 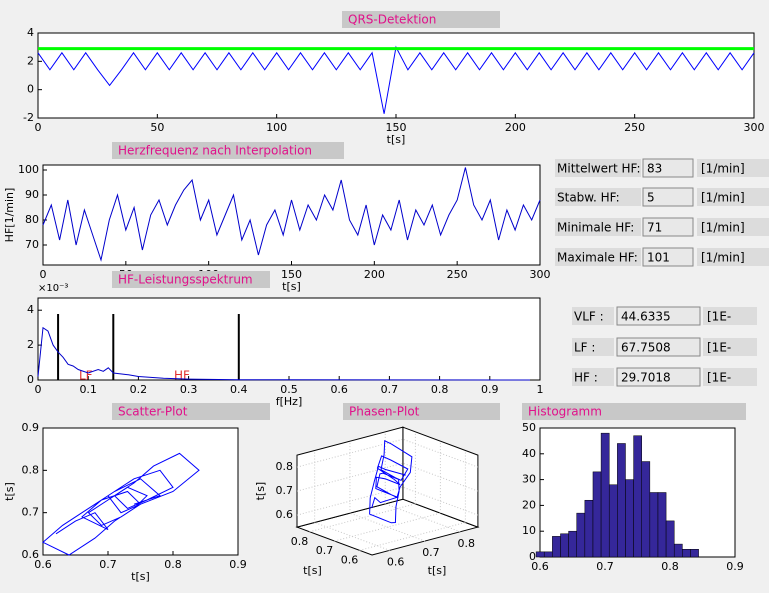 What do you see at coordinates (529, 479) in the screenshot?
I see `y-tick-label: 30` at bounding box center [529, 479].